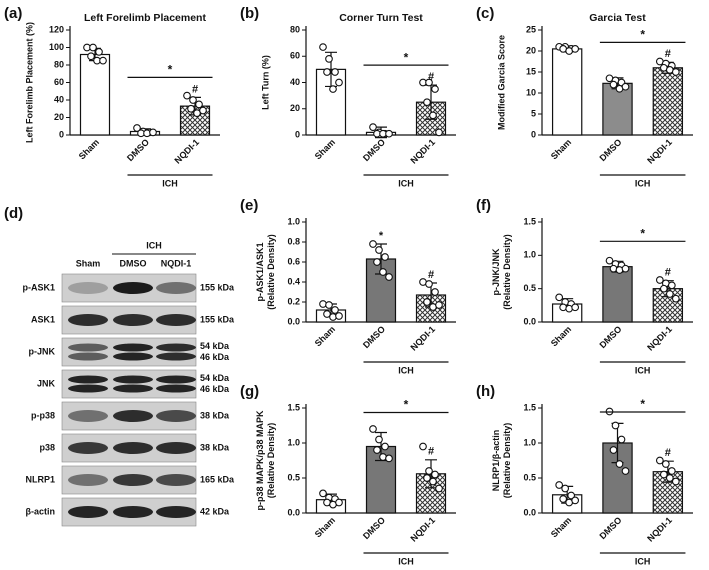 This screenshot has width=709, height=570. Describe the element at coordinates (40, 479) in the screenshot. I see `row-label: NLRP1` at that location.